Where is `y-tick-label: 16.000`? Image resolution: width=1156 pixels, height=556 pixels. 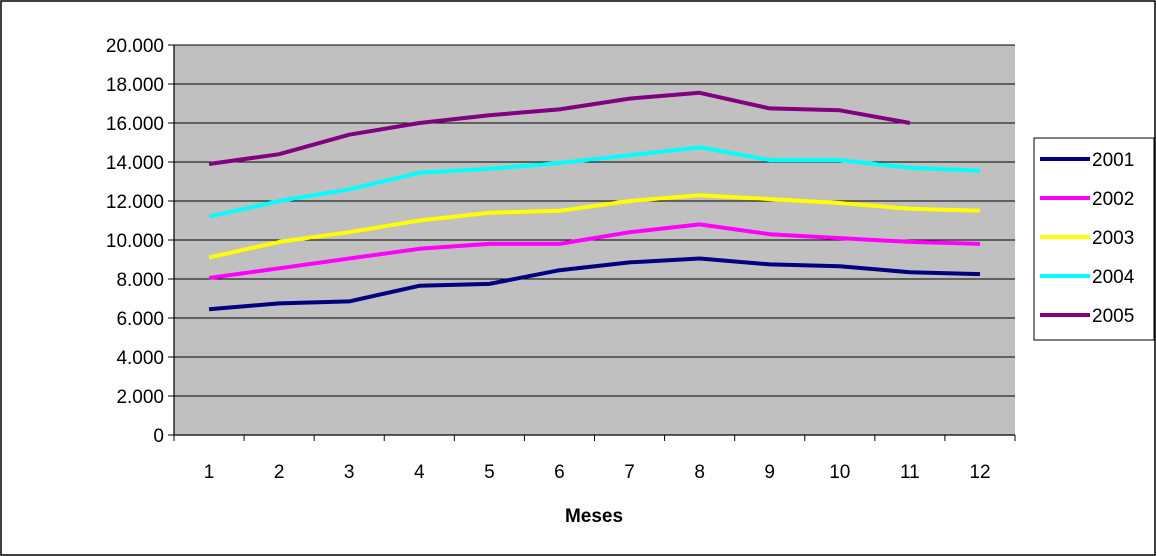
y-tick-label: 16.000 is located at coordinates (135, 124).